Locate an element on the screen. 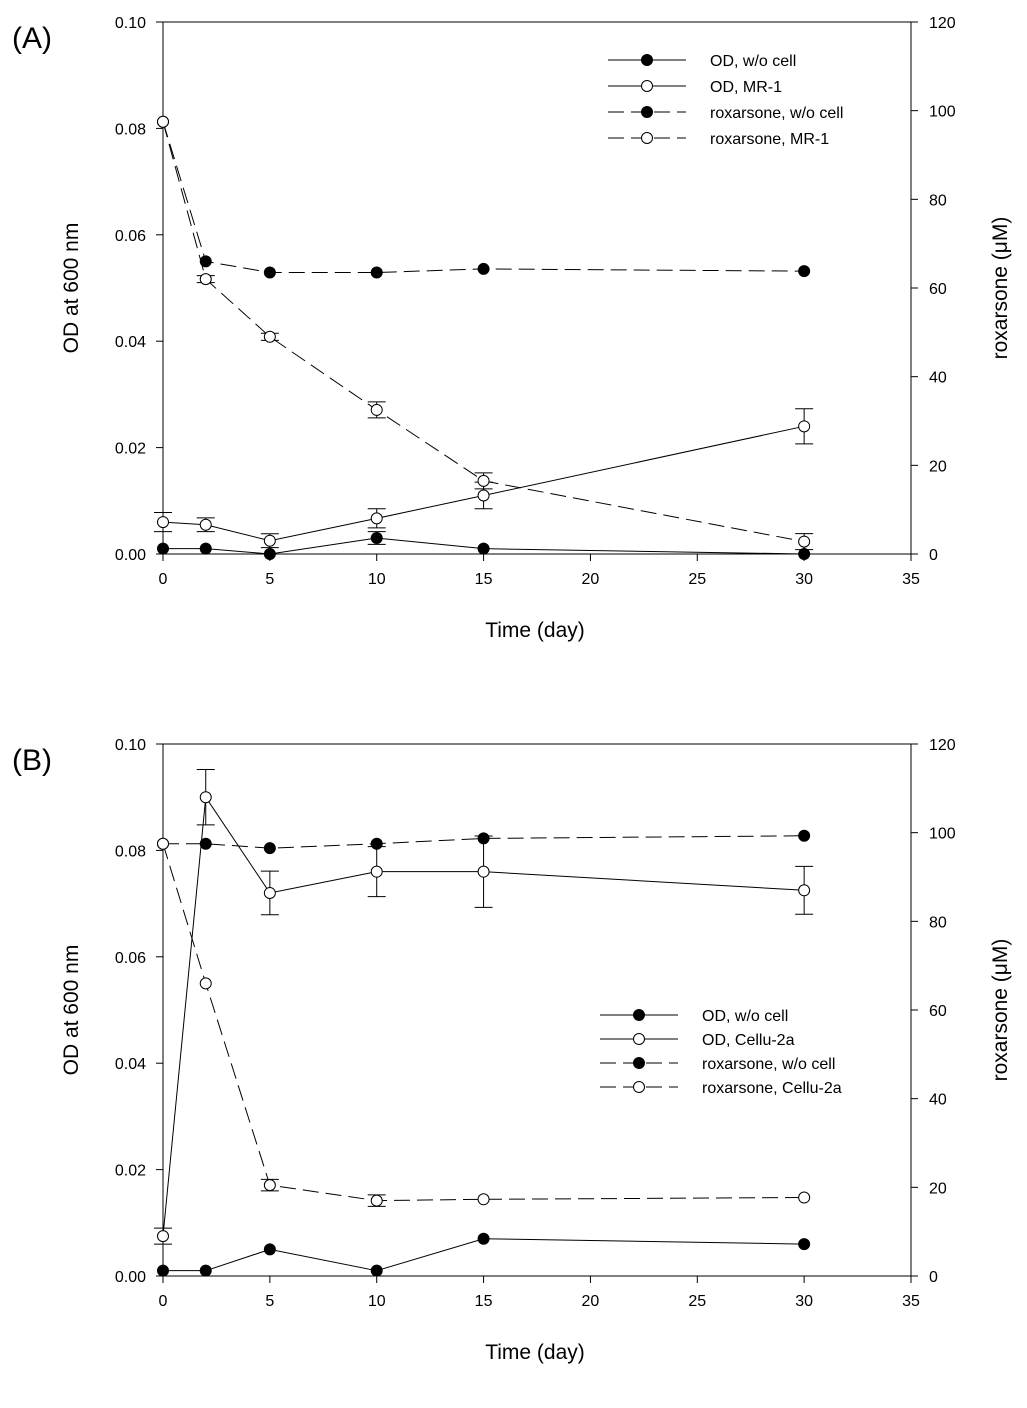 The height and width of the screenshot is (1408, 1027). y-left-tick-label: 0.08 is located at coordinates (130, 851).